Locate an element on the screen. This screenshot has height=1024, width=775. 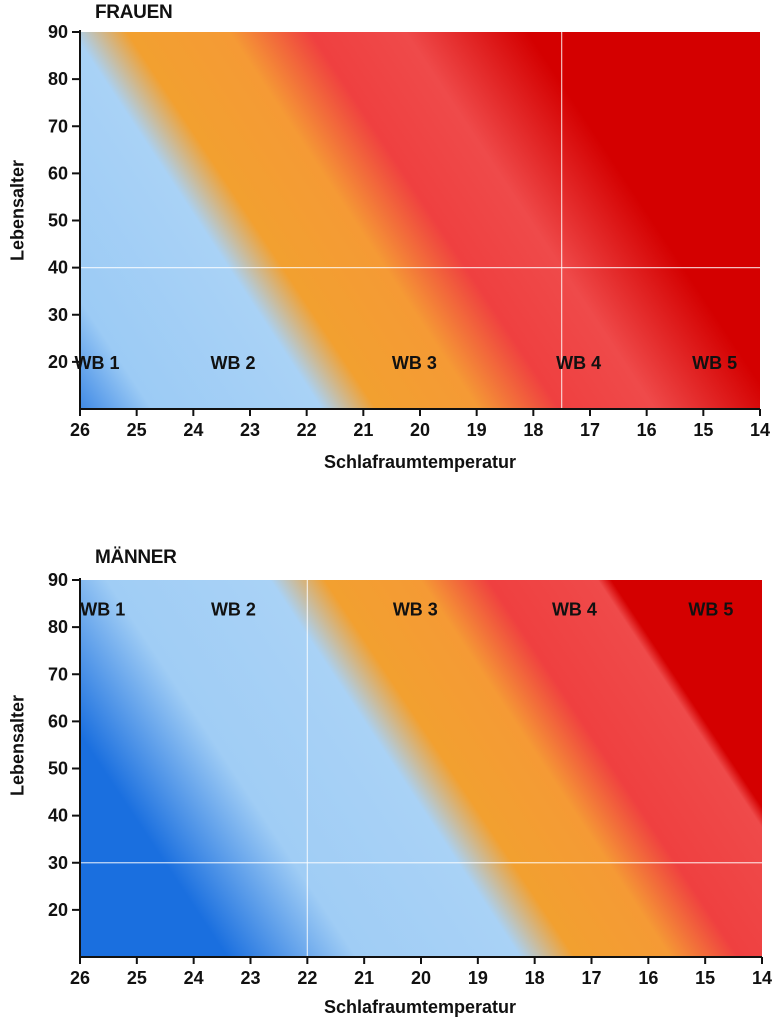
chart-title: MÄNNER is located at coordinates (136, 557).